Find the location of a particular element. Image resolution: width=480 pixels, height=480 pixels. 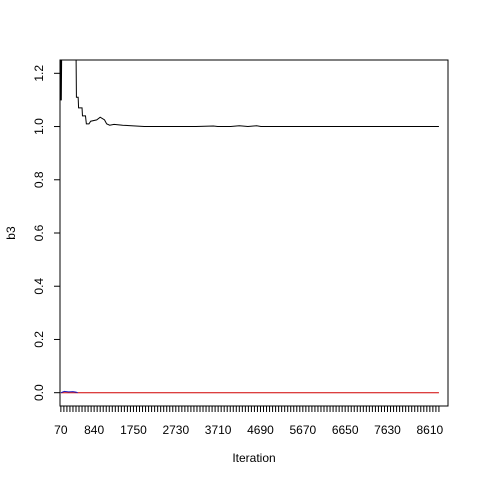

y-tick-label: 1.2 is located at coordinates (39, 73).